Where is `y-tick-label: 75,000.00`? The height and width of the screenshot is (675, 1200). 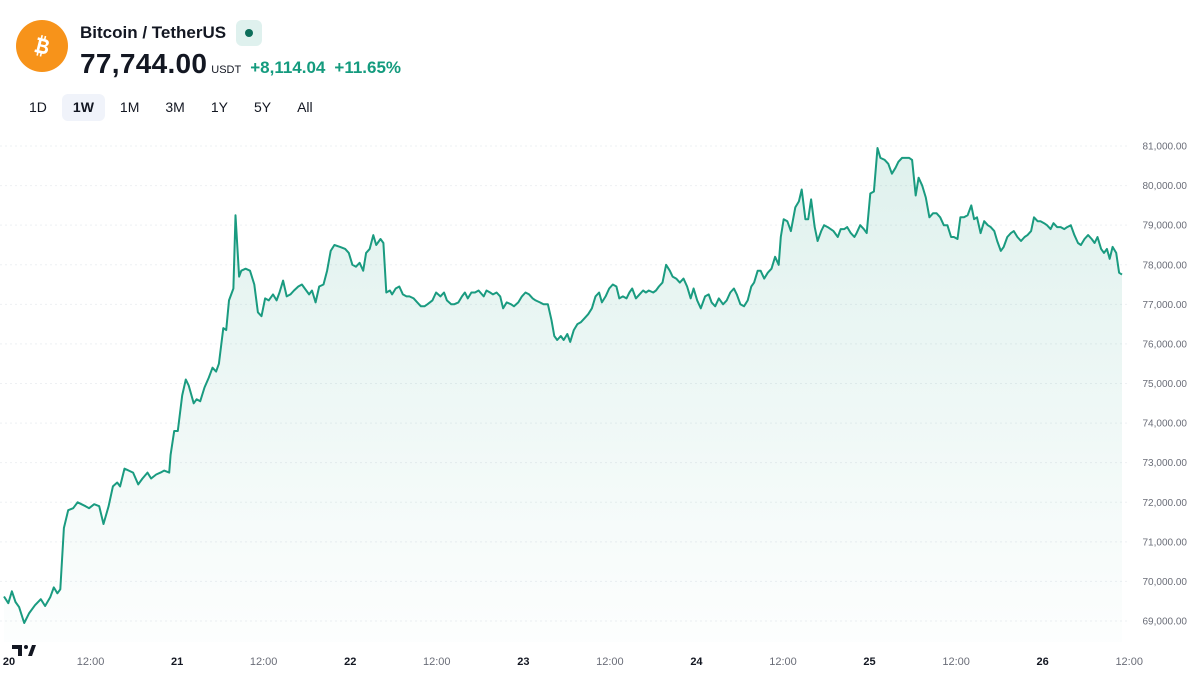
y-tick-label: 75,000.00 is located at coordinates (1165, 384).